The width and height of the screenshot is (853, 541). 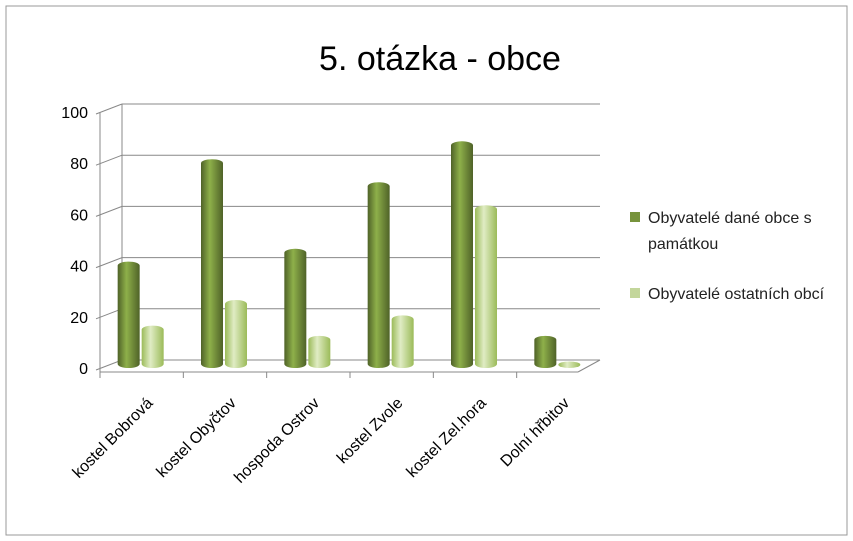 I want to click on legend-label: Obyvatelé dané obce s památkou, so click(x=730, y=231).